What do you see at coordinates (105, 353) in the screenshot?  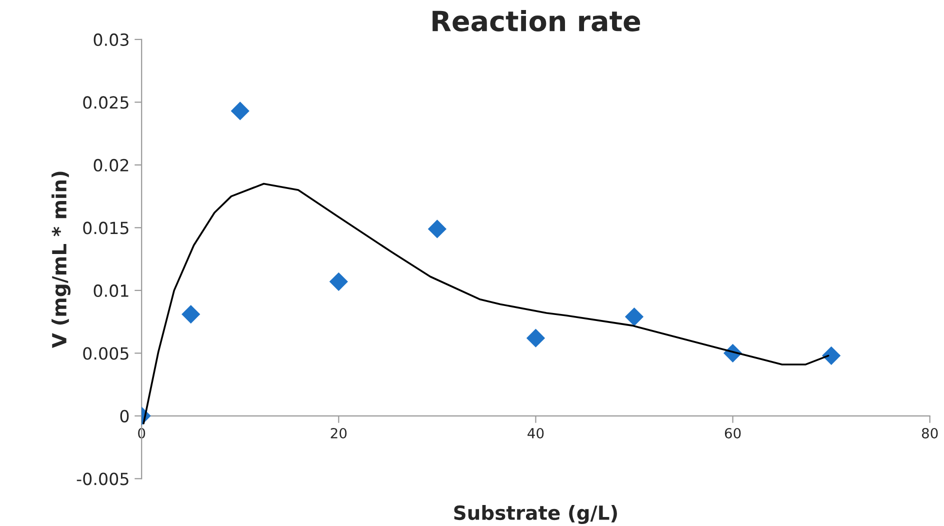 I see `y-tick-label: 0.005` at bounding box center [105, 353].